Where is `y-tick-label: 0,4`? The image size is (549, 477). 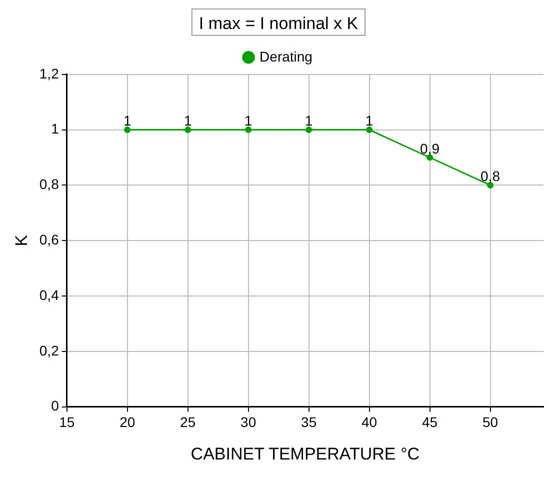 y-tick-label: 0,4 is located at coordinates (49, 294).